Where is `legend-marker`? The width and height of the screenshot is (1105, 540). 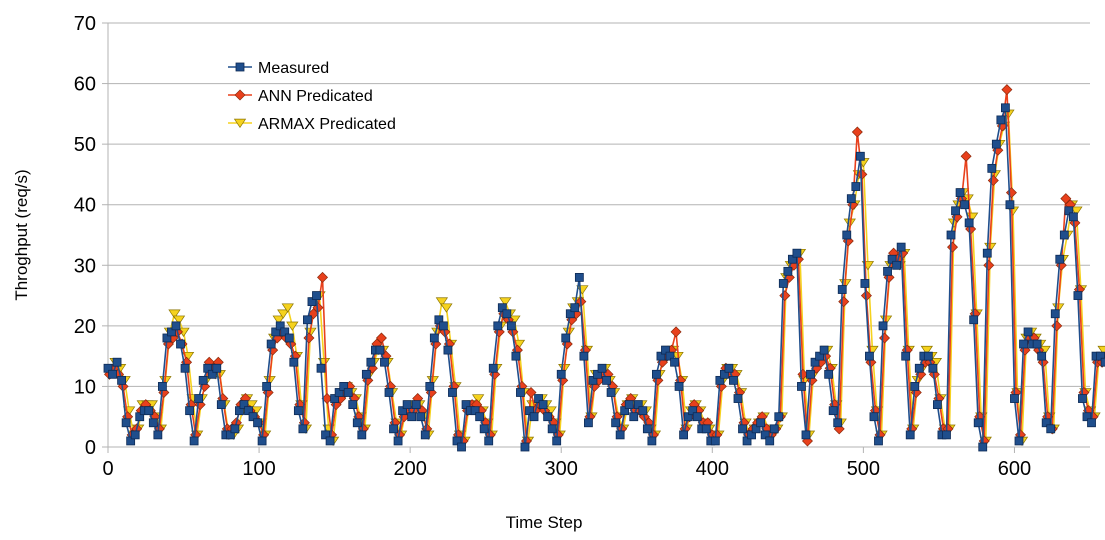
legend-marker is located at coordinates (240, 95).